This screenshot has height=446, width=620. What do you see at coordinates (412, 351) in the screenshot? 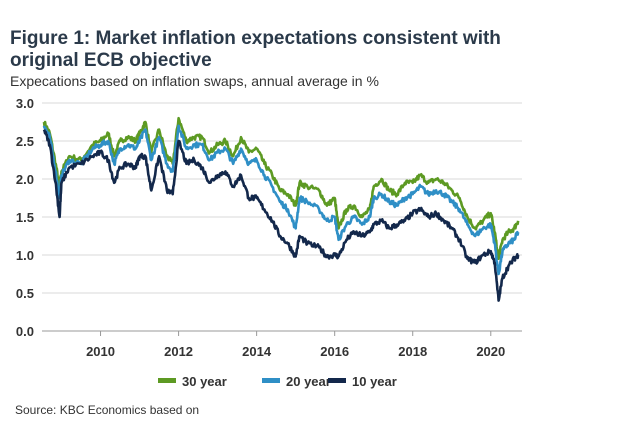
I see `x-tick-label: 2018` at bounding box center [412, 351].